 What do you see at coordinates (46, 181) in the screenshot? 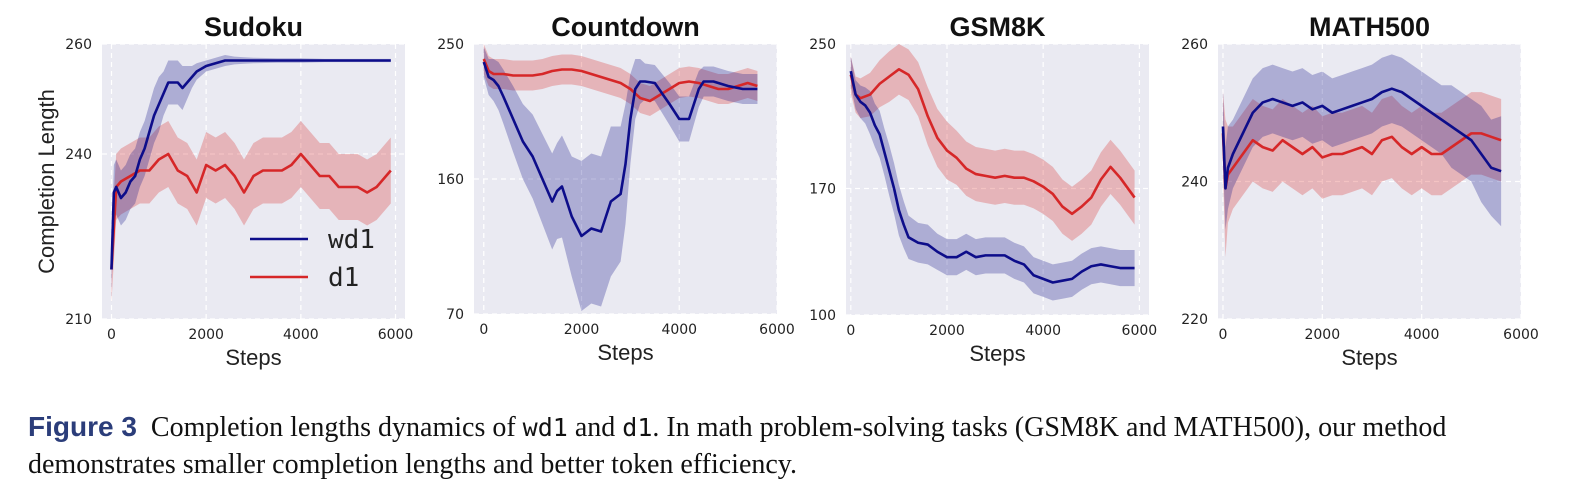
I see `y-axis-label: Completion Length` at bounding box center [46, 181].